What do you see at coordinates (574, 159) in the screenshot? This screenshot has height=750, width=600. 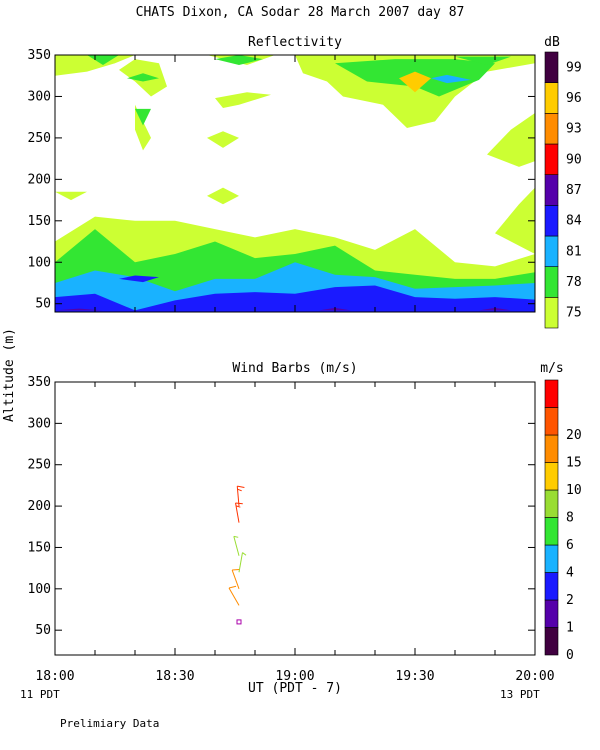 I see `reflectivity-colorbar-label: 90` at bounding box center [574, 159].